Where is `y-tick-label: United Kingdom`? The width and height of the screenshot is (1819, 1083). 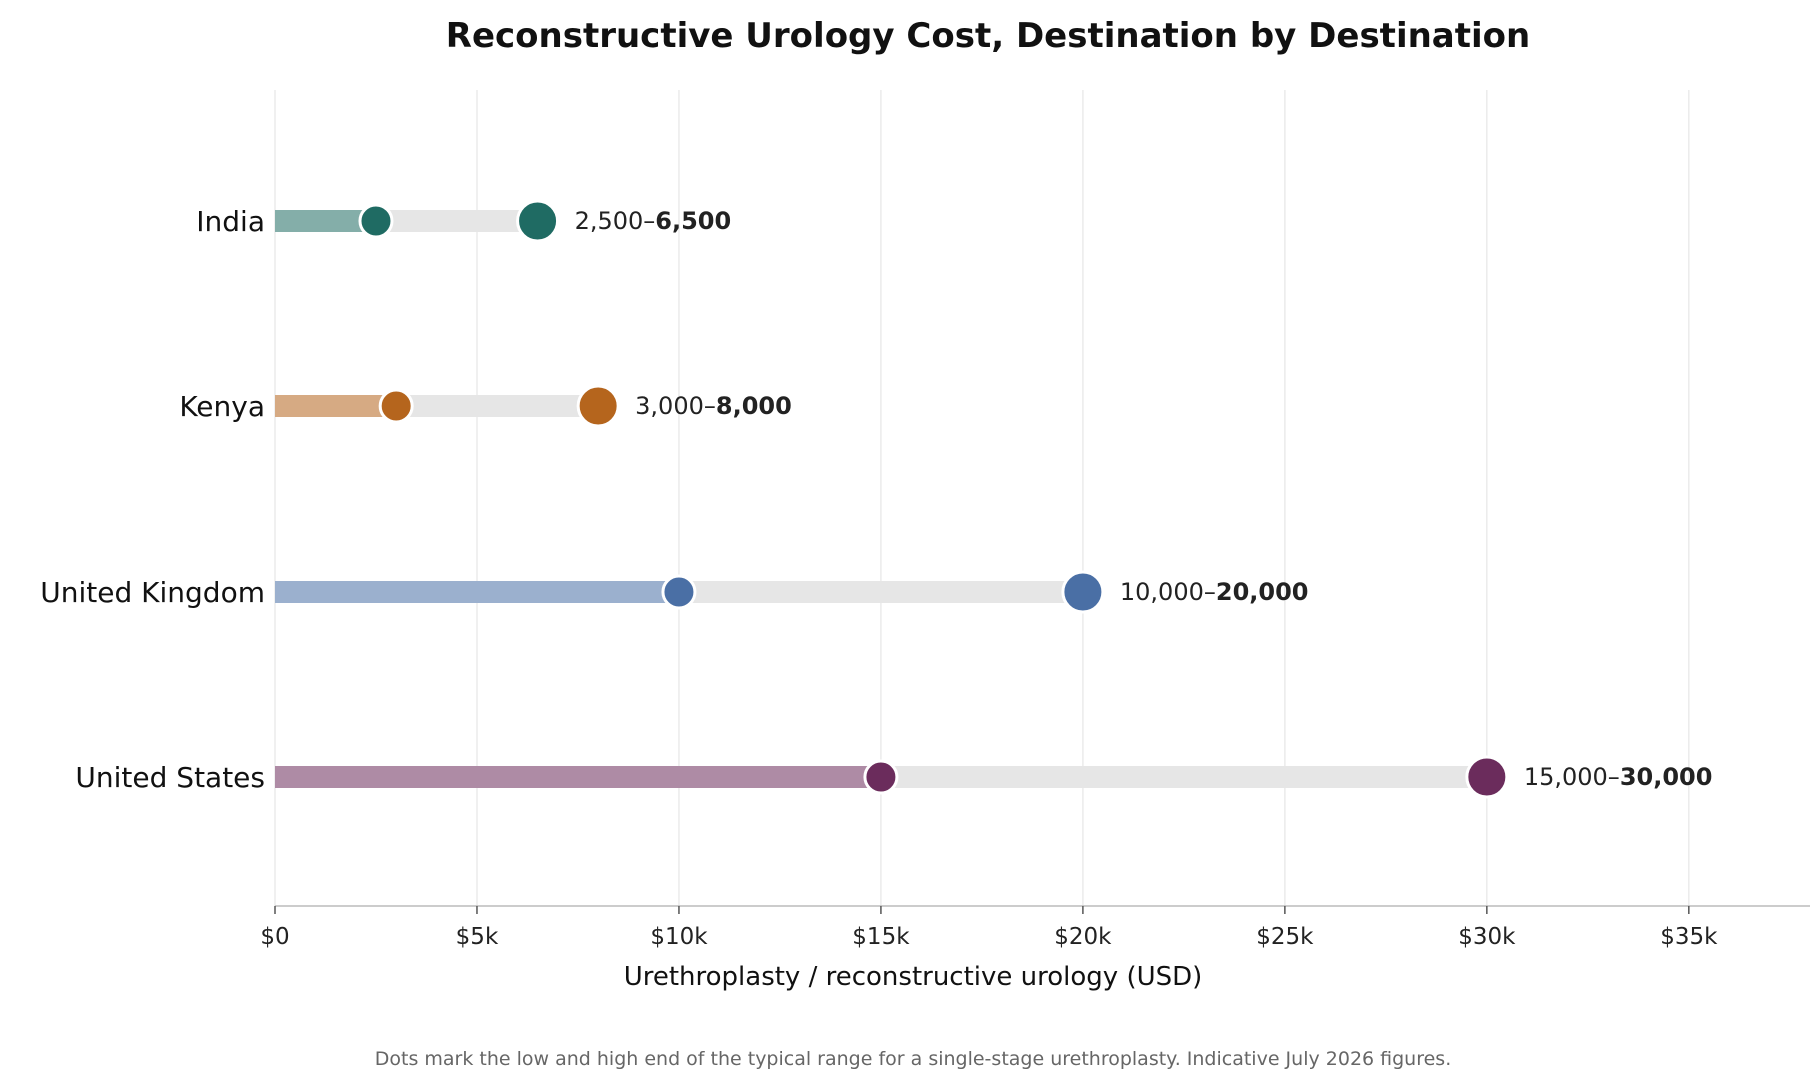
y-tick-label: United Kingdom is located at coordinates (152, 592).